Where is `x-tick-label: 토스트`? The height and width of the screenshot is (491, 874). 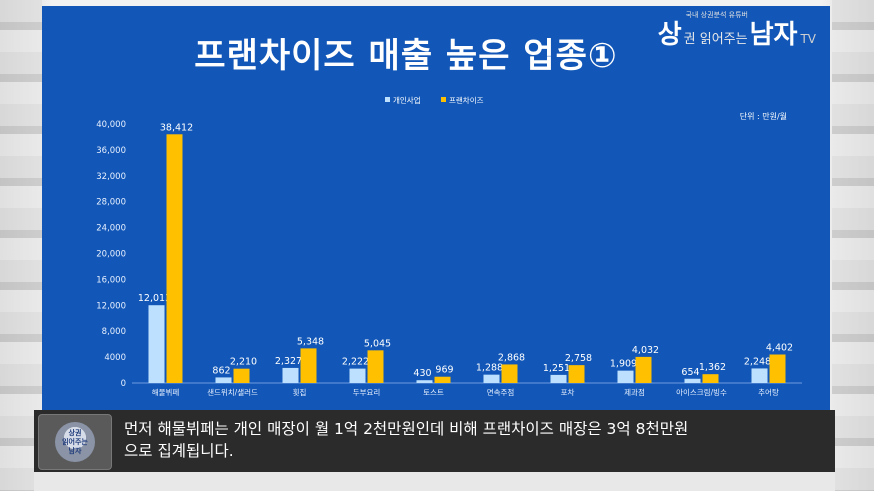 x-tick-label: 토스트 is located at coordinates (433, 392).